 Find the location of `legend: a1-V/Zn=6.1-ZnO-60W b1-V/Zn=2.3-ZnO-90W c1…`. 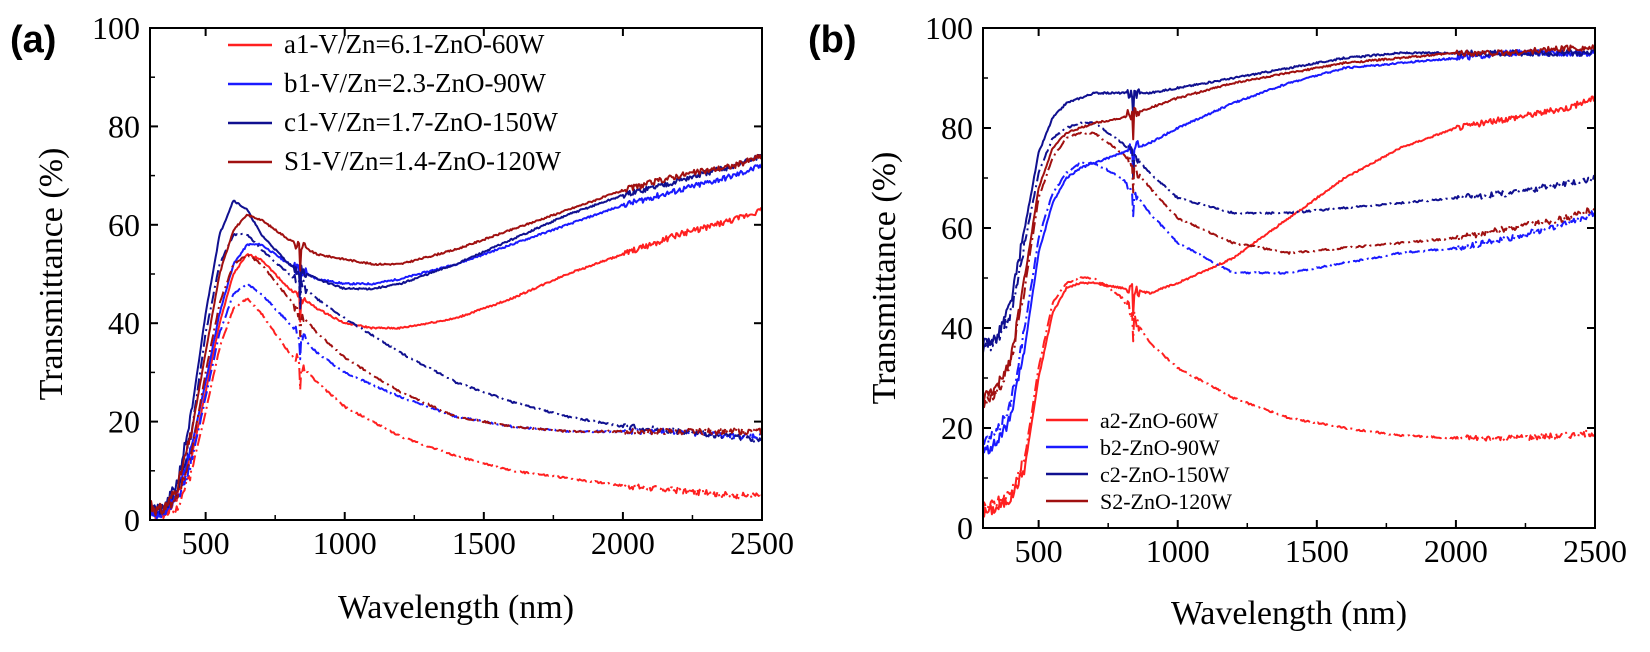

legend: a1-V/Zn=6.1-ZnO-60W b1-V/Zn=2.3-ZnO-90W c1… is located at coordinates (394, 102).